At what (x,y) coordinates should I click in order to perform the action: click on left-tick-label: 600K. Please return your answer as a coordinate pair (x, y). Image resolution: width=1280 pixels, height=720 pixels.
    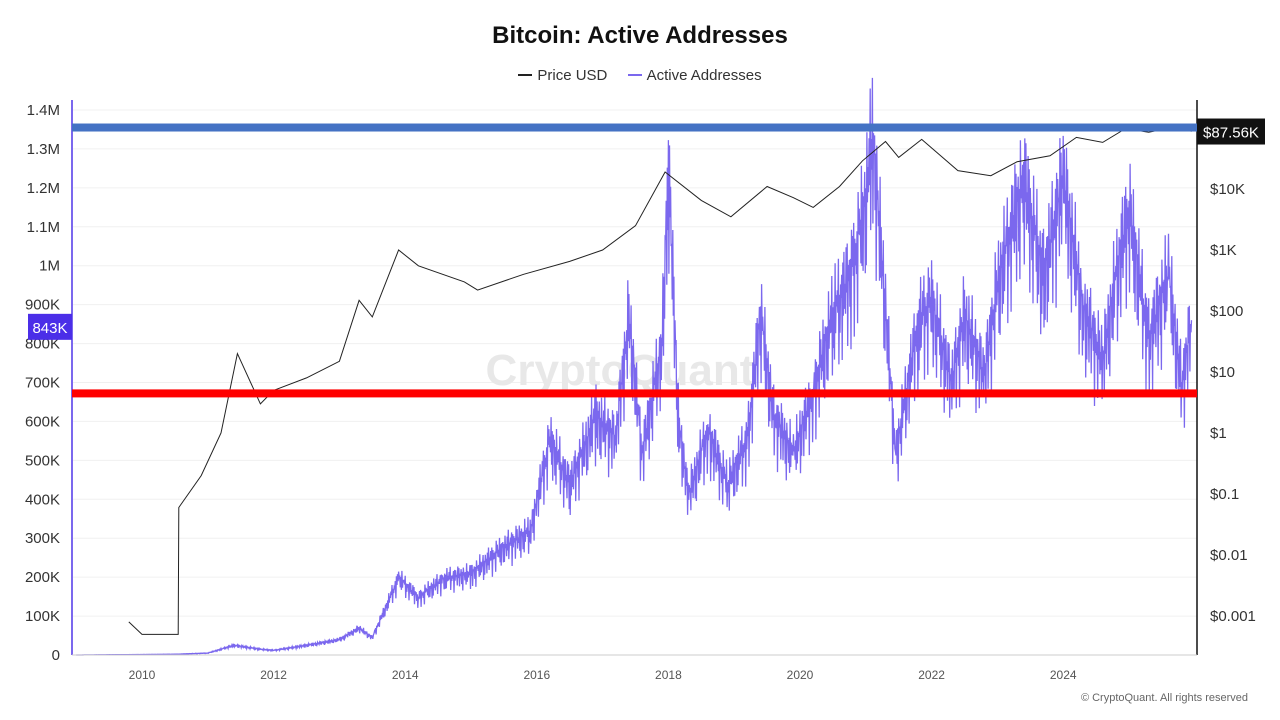
    Looking at the image, I should click on (42, 421).